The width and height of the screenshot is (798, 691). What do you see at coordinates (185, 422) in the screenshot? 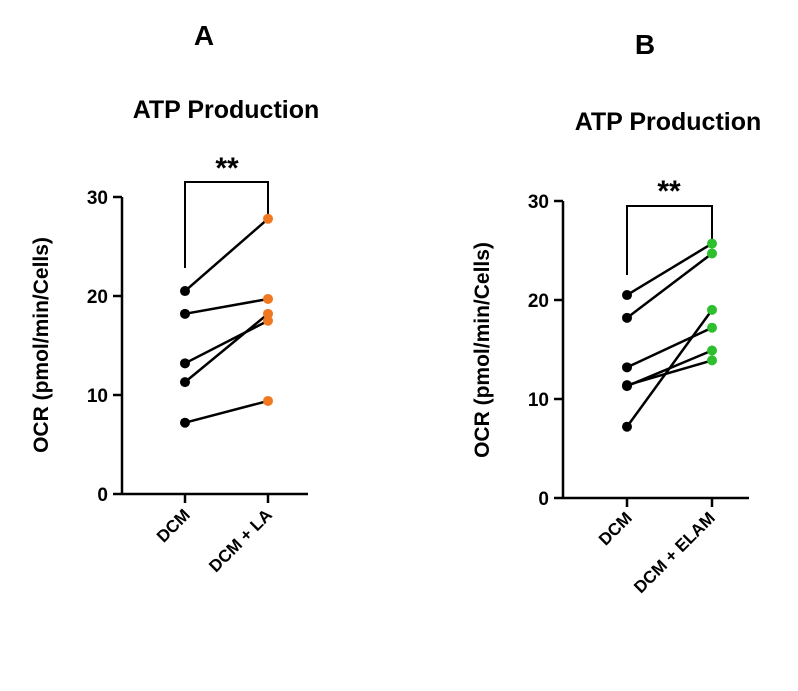
I see `panel-a-pair-5-point-dcm` at bounding box center [185, 422].